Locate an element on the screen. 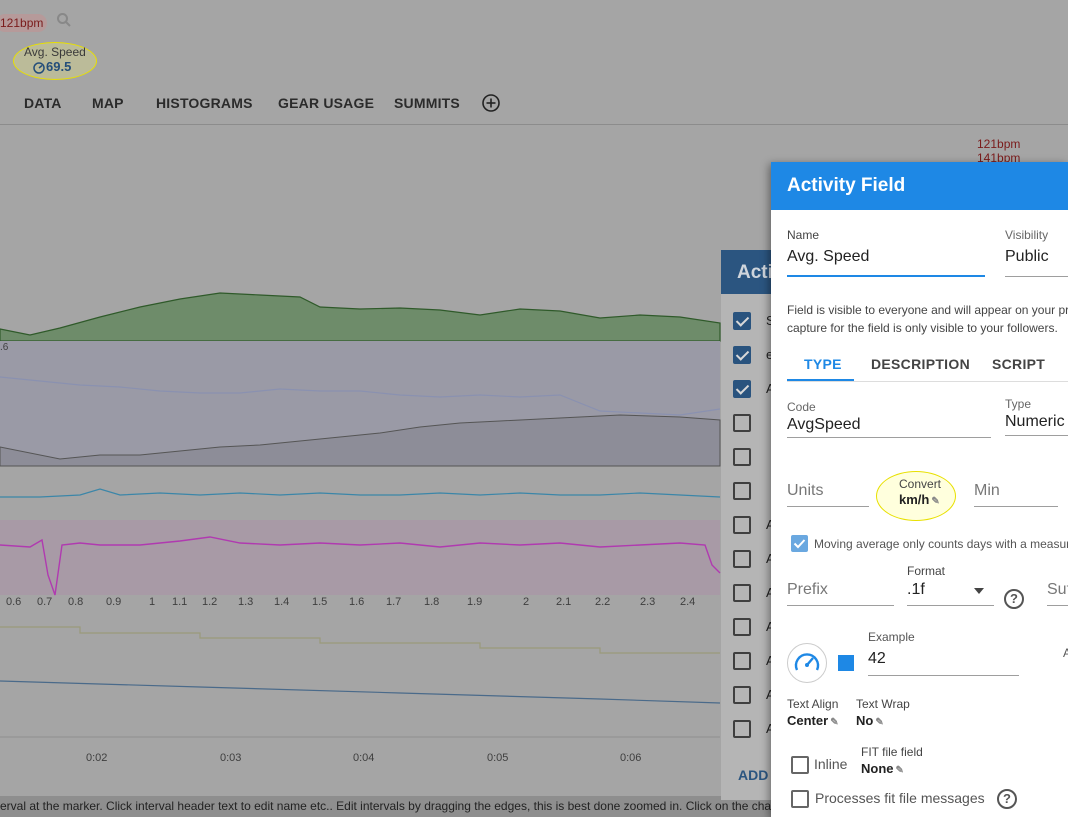 This screenshot has height=817, width=1068. suffix-underline is located at coordinates (1057, 605).